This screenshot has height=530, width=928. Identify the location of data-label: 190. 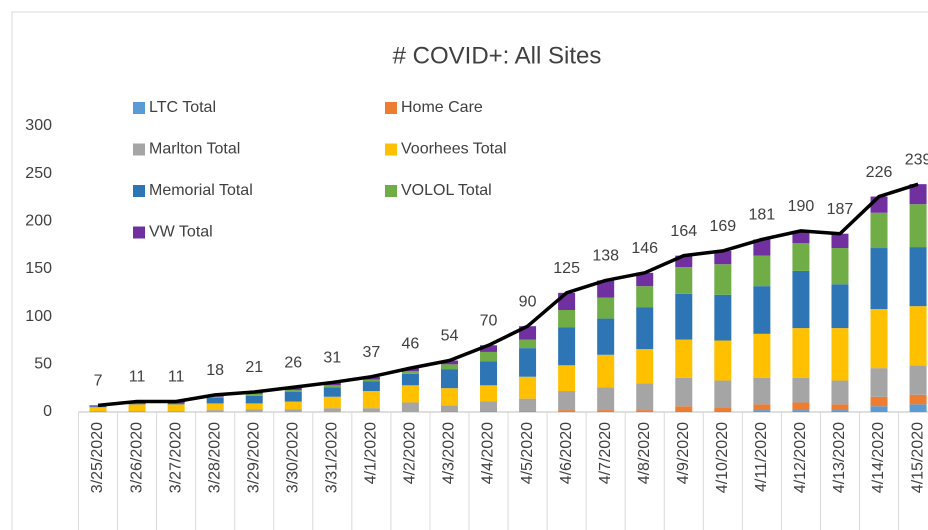
(801, 206).